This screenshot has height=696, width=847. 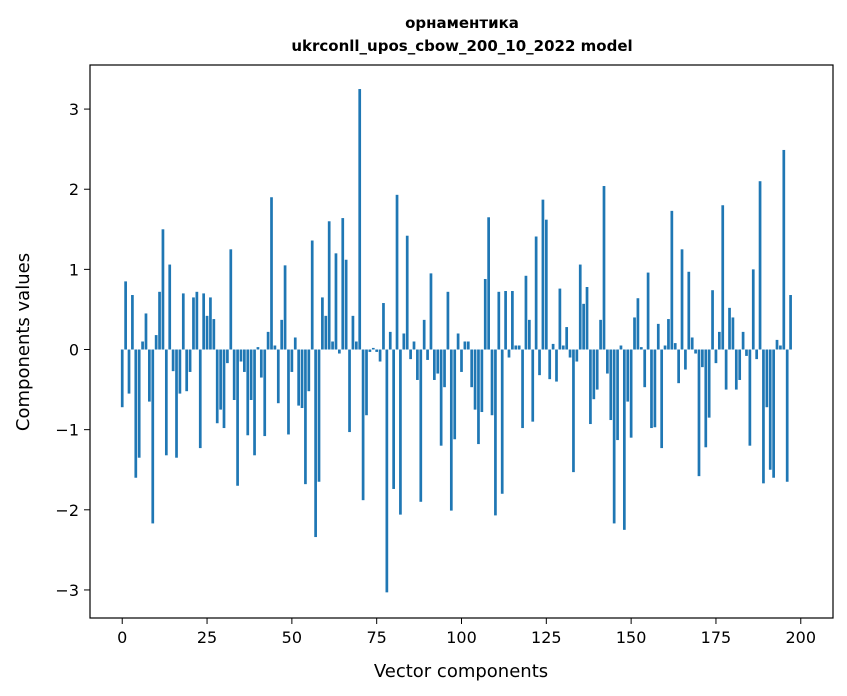 I want to click on x-axis-label: Vector components, so click(x=461, y=671).